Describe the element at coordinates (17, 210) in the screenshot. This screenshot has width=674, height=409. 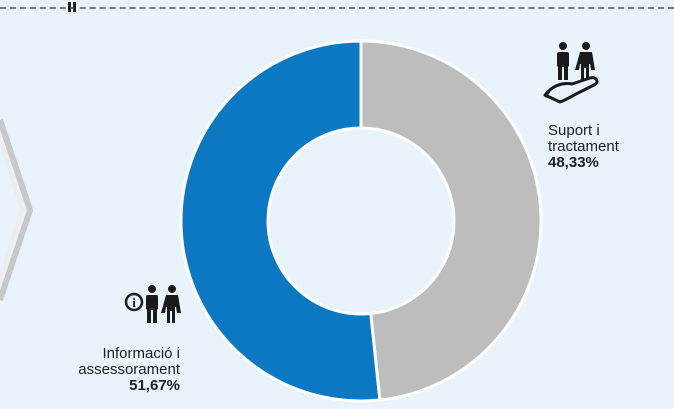
I see `left-chevron-icon` at that location.